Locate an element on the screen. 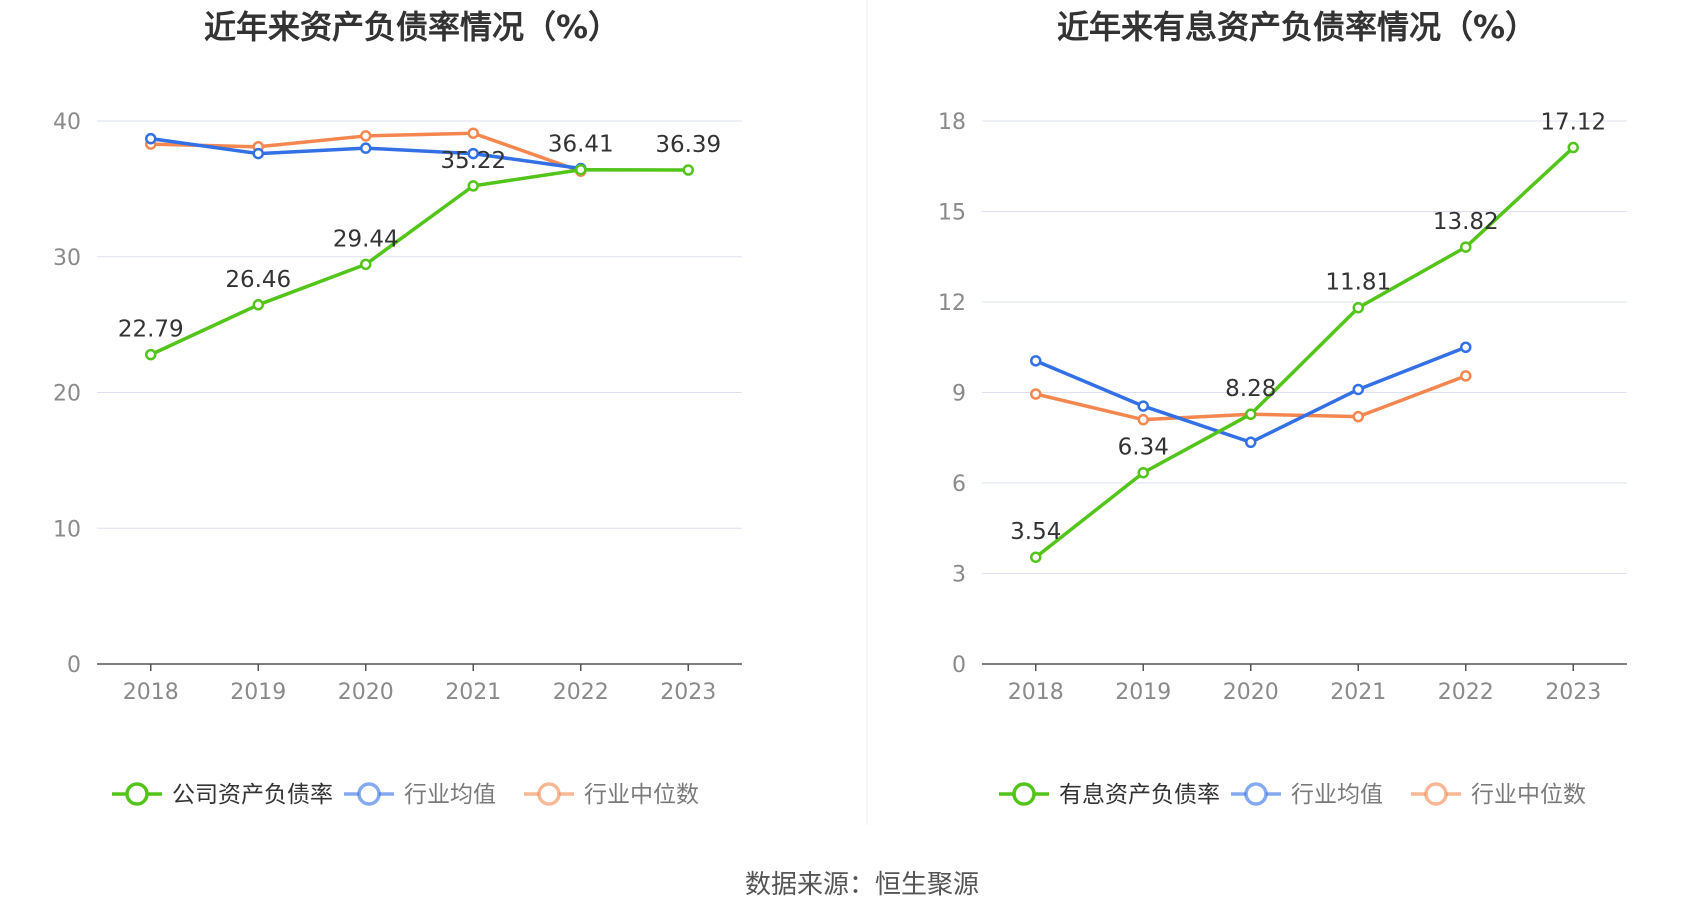 This screenshot has height=918, width=1700. y-tick-label: 30 is located at coordinates (67, 258).